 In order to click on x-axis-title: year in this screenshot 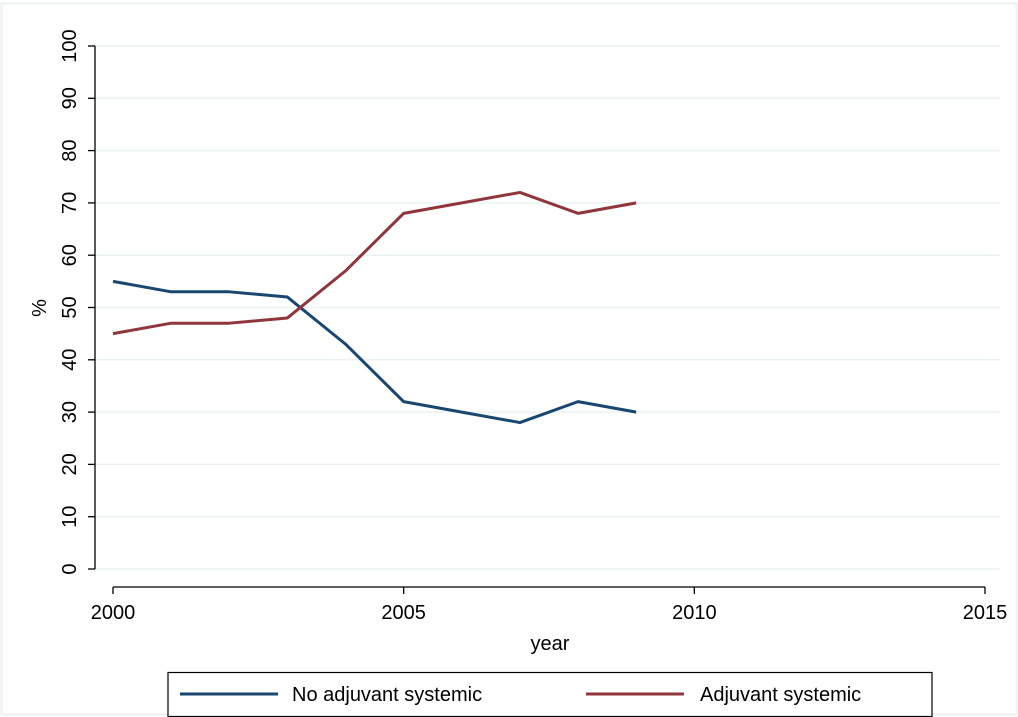, I will do `click(550, 644)`.